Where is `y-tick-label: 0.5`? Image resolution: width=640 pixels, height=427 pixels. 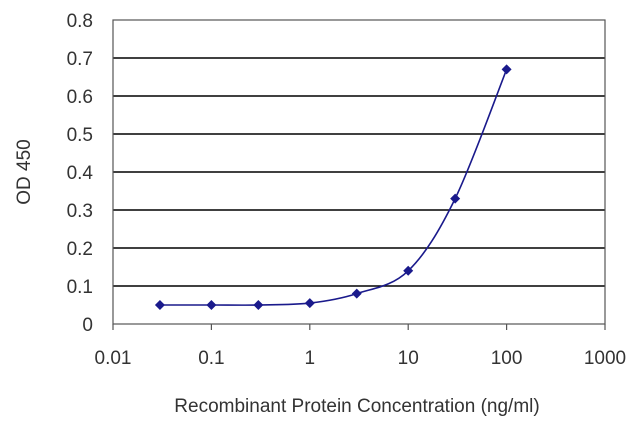
y-tick-label: 0.5 is located at coordinates (80, 135).